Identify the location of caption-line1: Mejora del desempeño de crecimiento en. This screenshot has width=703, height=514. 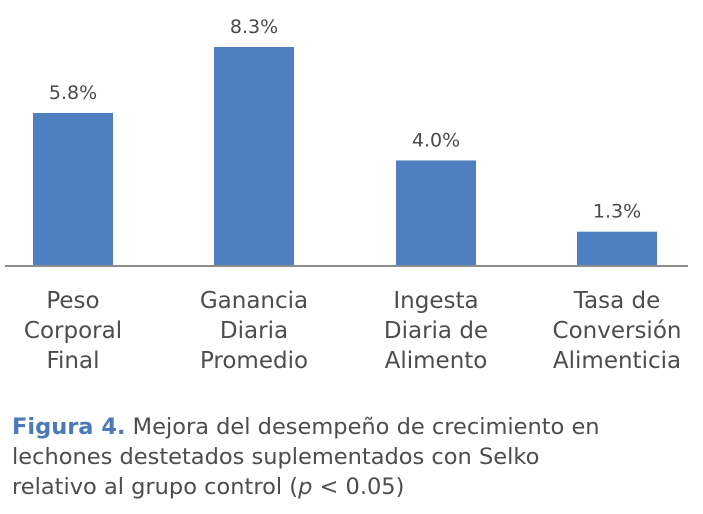
(362, 427).